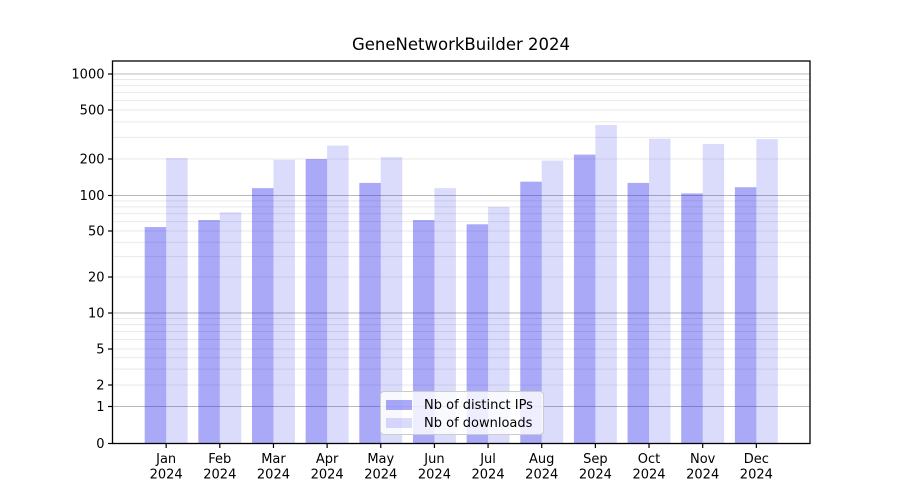 The width and height of the screenshot is (900, 500). What do you see at coordinates (100, 407) in the screenshot?
I see `y-tick-label: 1` at bounding box center [100, 407].